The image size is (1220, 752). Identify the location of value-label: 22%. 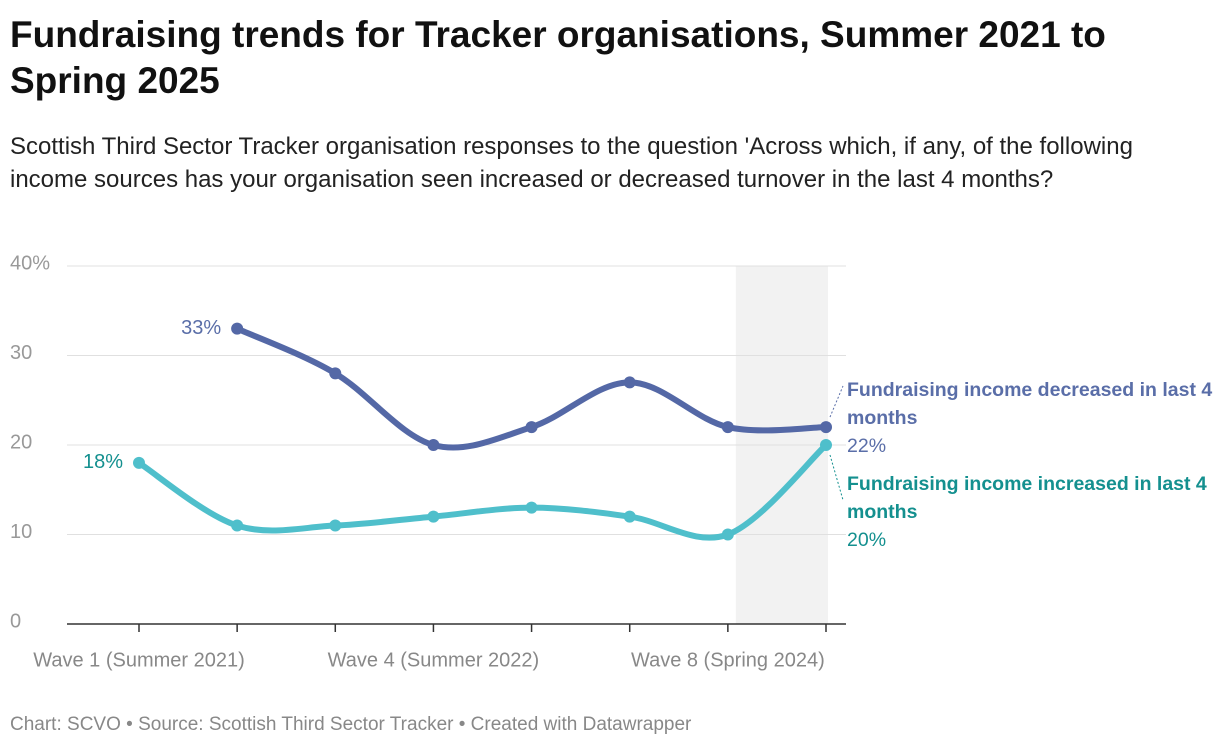
(867, 446).